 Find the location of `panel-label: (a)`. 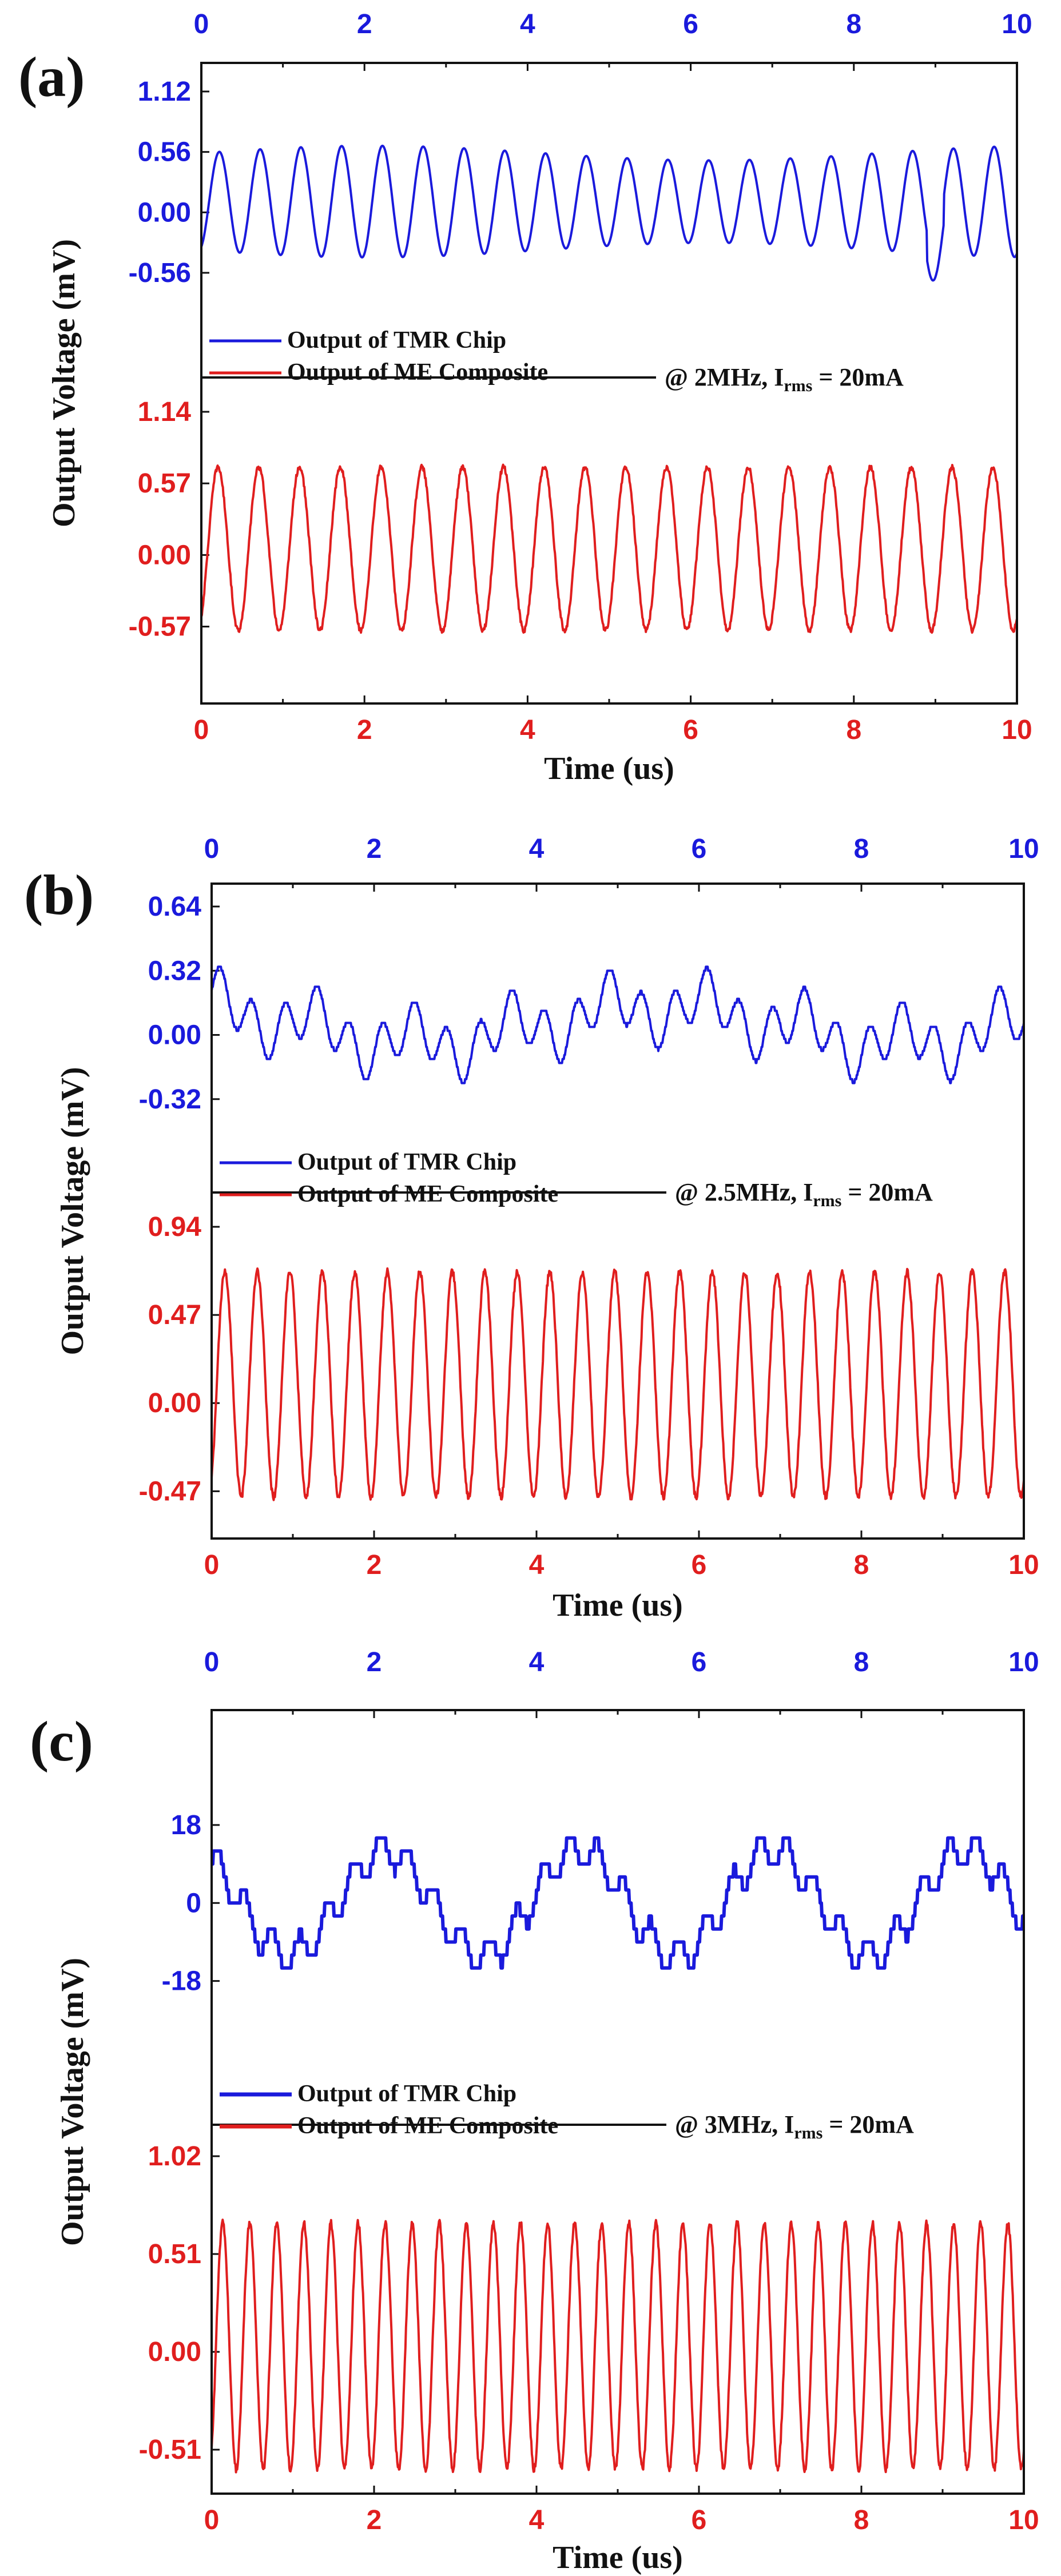

panel-label: (a) is located at coordinates (51, 77).